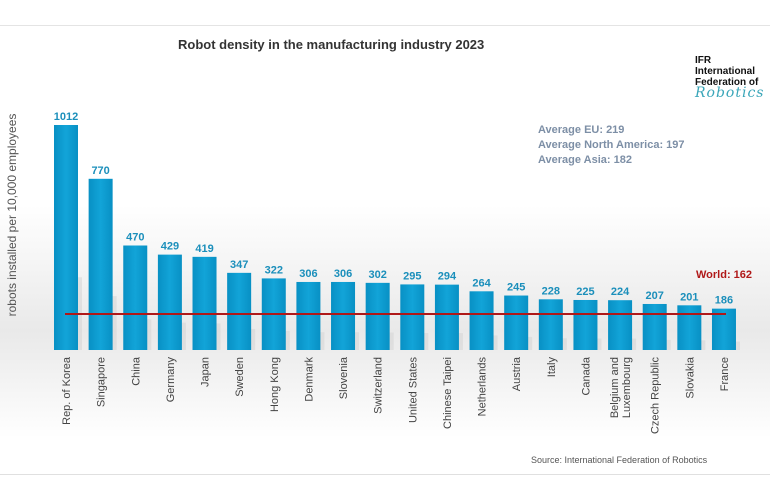 The image size is (770, 500). Describe the element at coordinates (552, 367) in the screenshot. I see `category-label: Italy` at that location.